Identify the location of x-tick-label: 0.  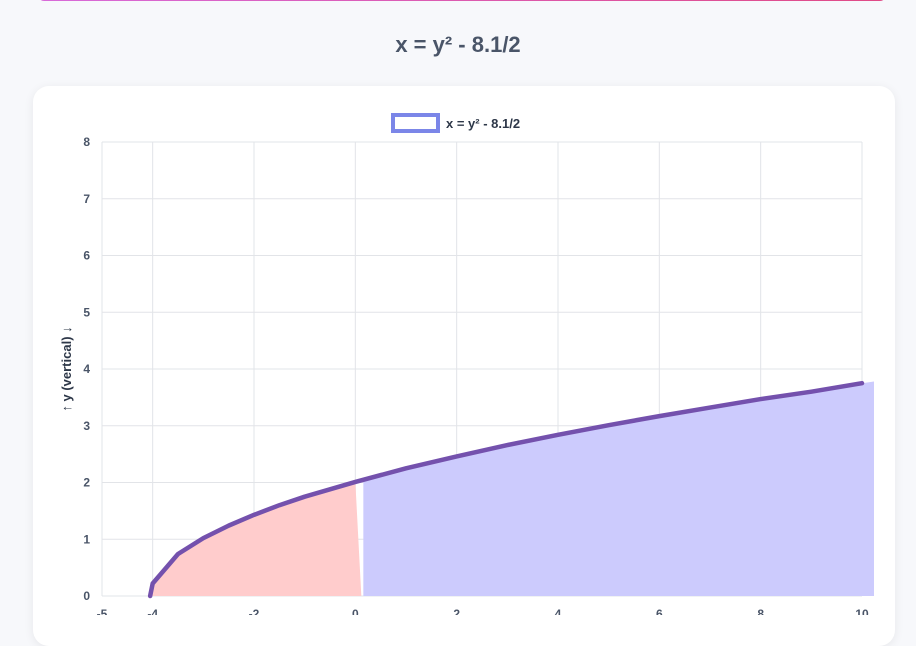
(355, 611).